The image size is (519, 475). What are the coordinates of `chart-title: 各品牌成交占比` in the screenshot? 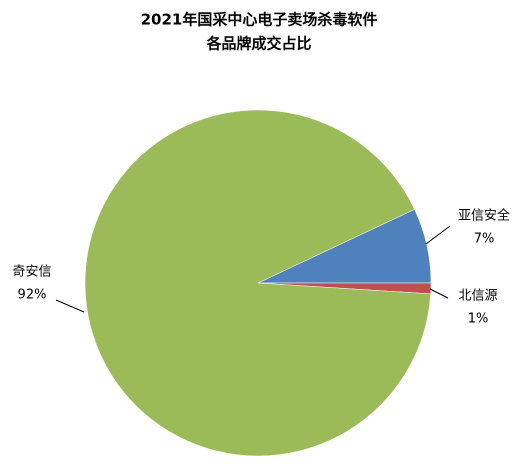 It's located at (258, 44).